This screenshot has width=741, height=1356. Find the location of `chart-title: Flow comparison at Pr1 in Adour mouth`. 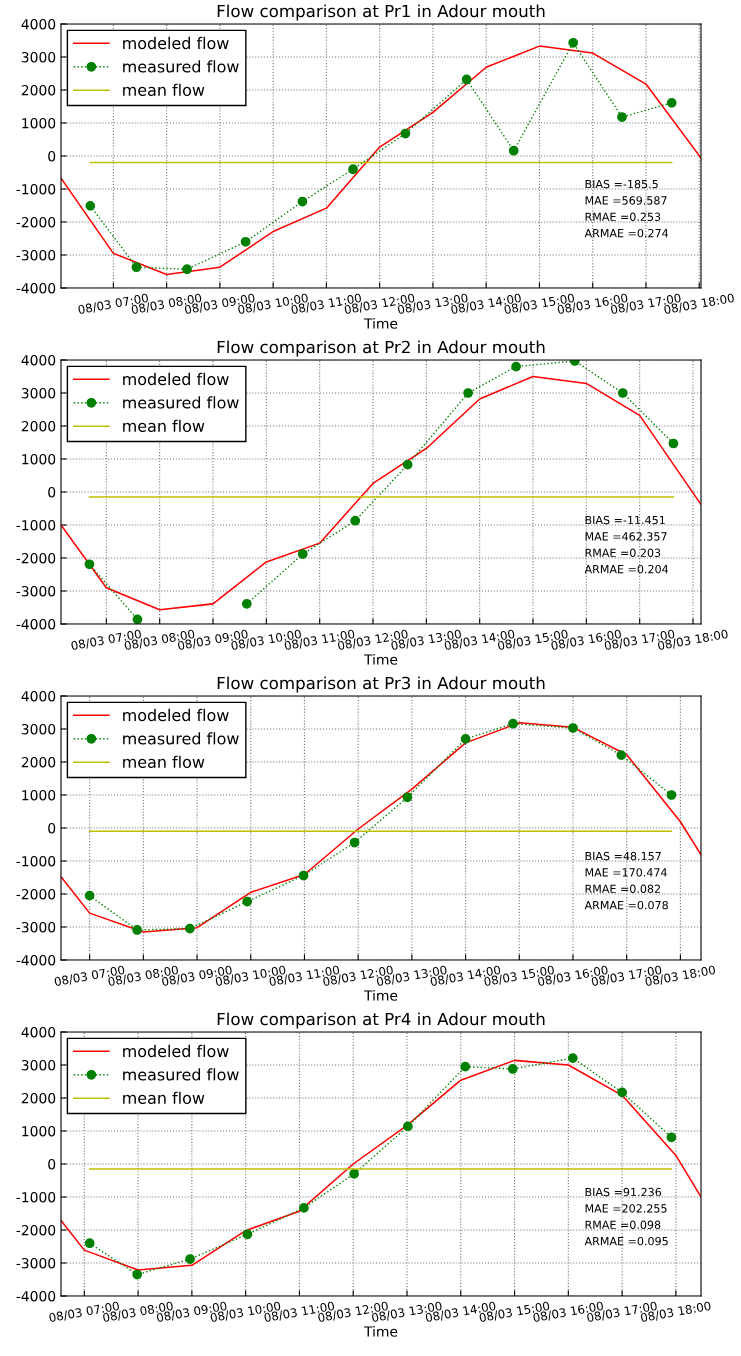

chart-title: Flow comparison at Pr1 in Adour mouth is located at coordinates (381, 12).